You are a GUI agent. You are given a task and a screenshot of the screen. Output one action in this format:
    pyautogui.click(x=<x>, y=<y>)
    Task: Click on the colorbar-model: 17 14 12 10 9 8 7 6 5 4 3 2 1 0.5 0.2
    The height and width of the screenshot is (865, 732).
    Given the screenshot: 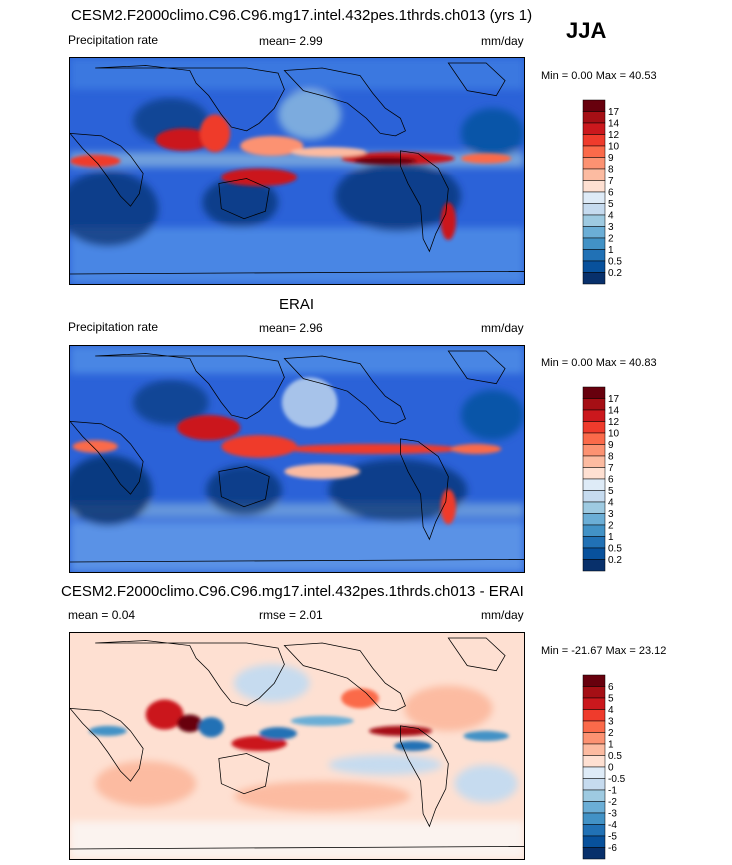 What is the action you would take?
    pyautogui.click(x=607, y=192)
    